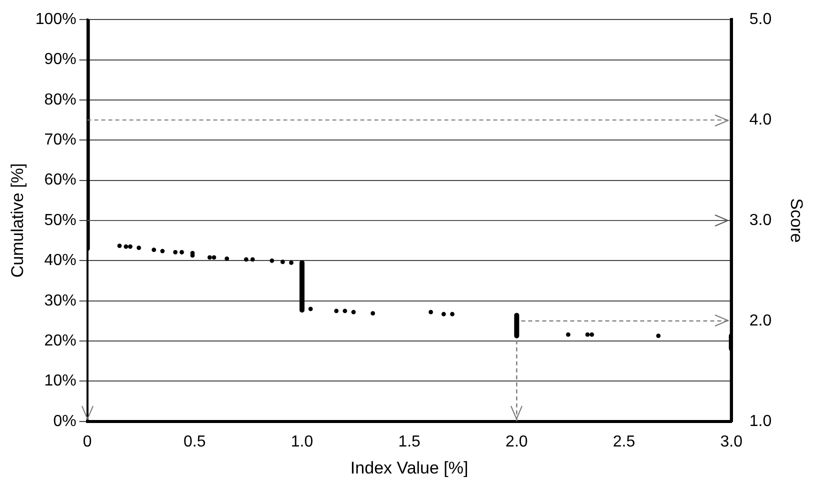 This screenshot has height=483, width=830. What do you see at coordinates (760, 421) in the screenshot?
I see `y2-tick-label: 1.0` at bounding box center [760, 421].